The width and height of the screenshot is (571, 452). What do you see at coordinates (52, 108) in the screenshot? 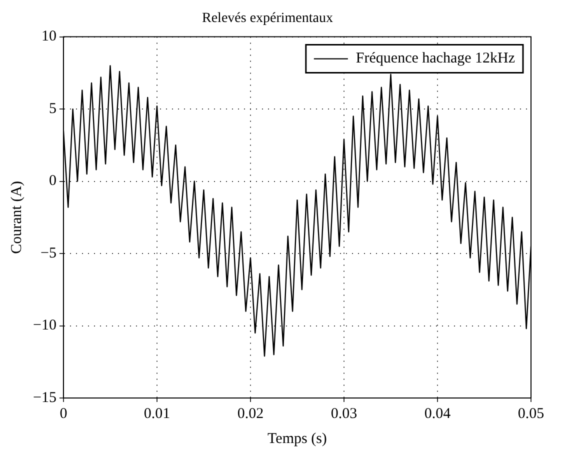
I see `y-tick-label: 5` at bounding box center [52, 108].